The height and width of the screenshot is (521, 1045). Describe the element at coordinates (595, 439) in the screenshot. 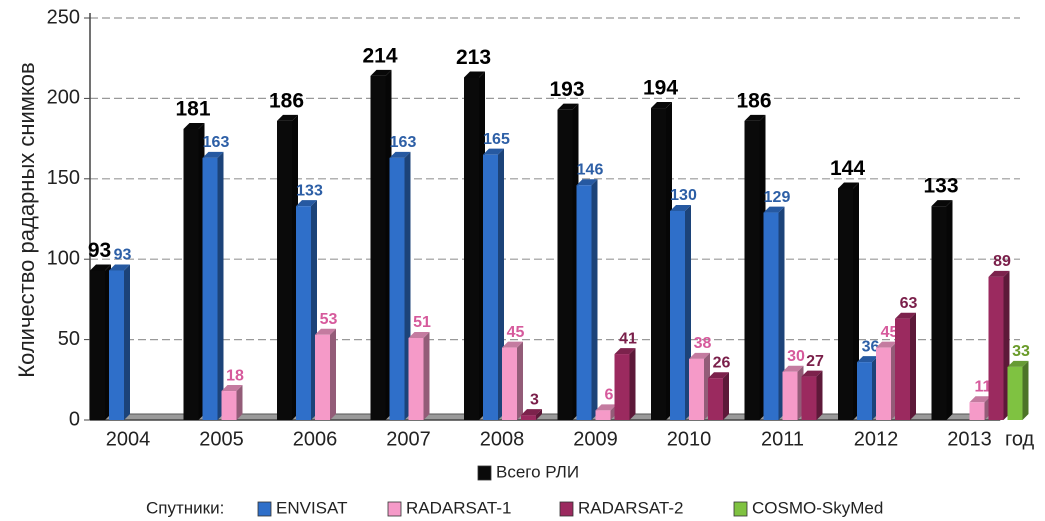

I see `x-tick-label: 2009` at that location.